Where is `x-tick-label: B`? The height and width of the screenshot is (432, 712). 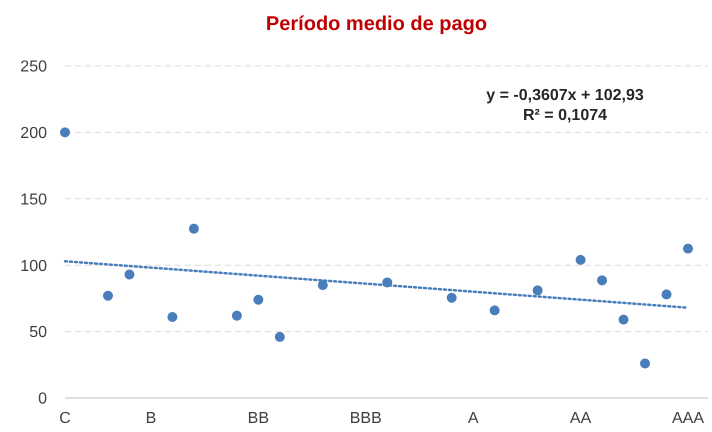 x-tick-label: B is located at coordinates (151, 418).